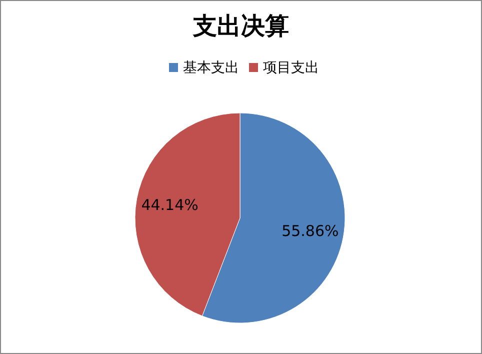 The image size is (482, 354). I want to click on data-label: 55.86%, so click(310, 231).